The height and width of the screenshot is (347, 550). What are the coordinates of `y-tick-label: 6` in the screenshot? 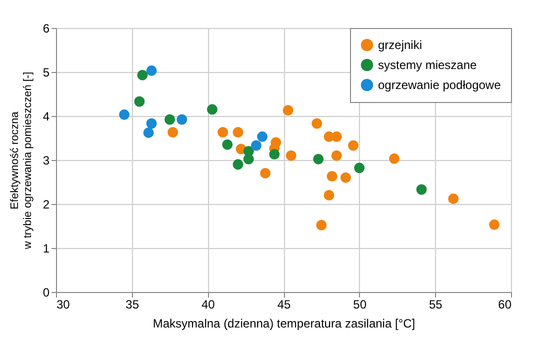 It's located at (46, 29).